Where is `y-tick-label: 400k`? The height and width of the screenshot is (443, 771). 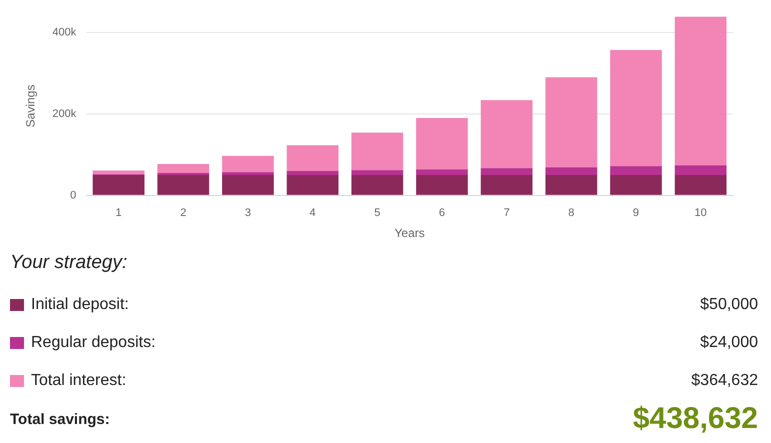 y-tick-label: 400k is located at coordinates (64, 32).